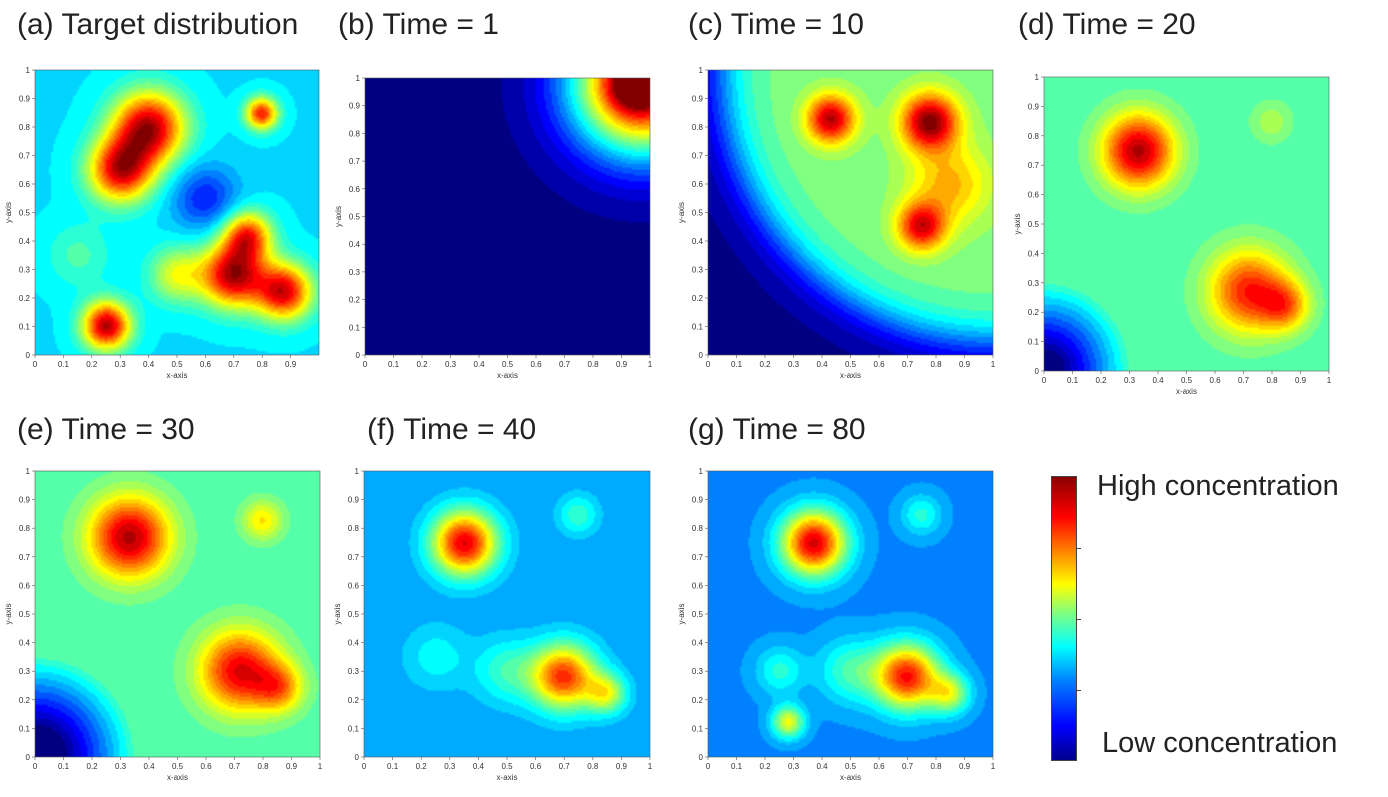 The width and height of the screenshot is (1388, 797). I want to click on panel-title: (c) Time = 10, so click(776, 24).